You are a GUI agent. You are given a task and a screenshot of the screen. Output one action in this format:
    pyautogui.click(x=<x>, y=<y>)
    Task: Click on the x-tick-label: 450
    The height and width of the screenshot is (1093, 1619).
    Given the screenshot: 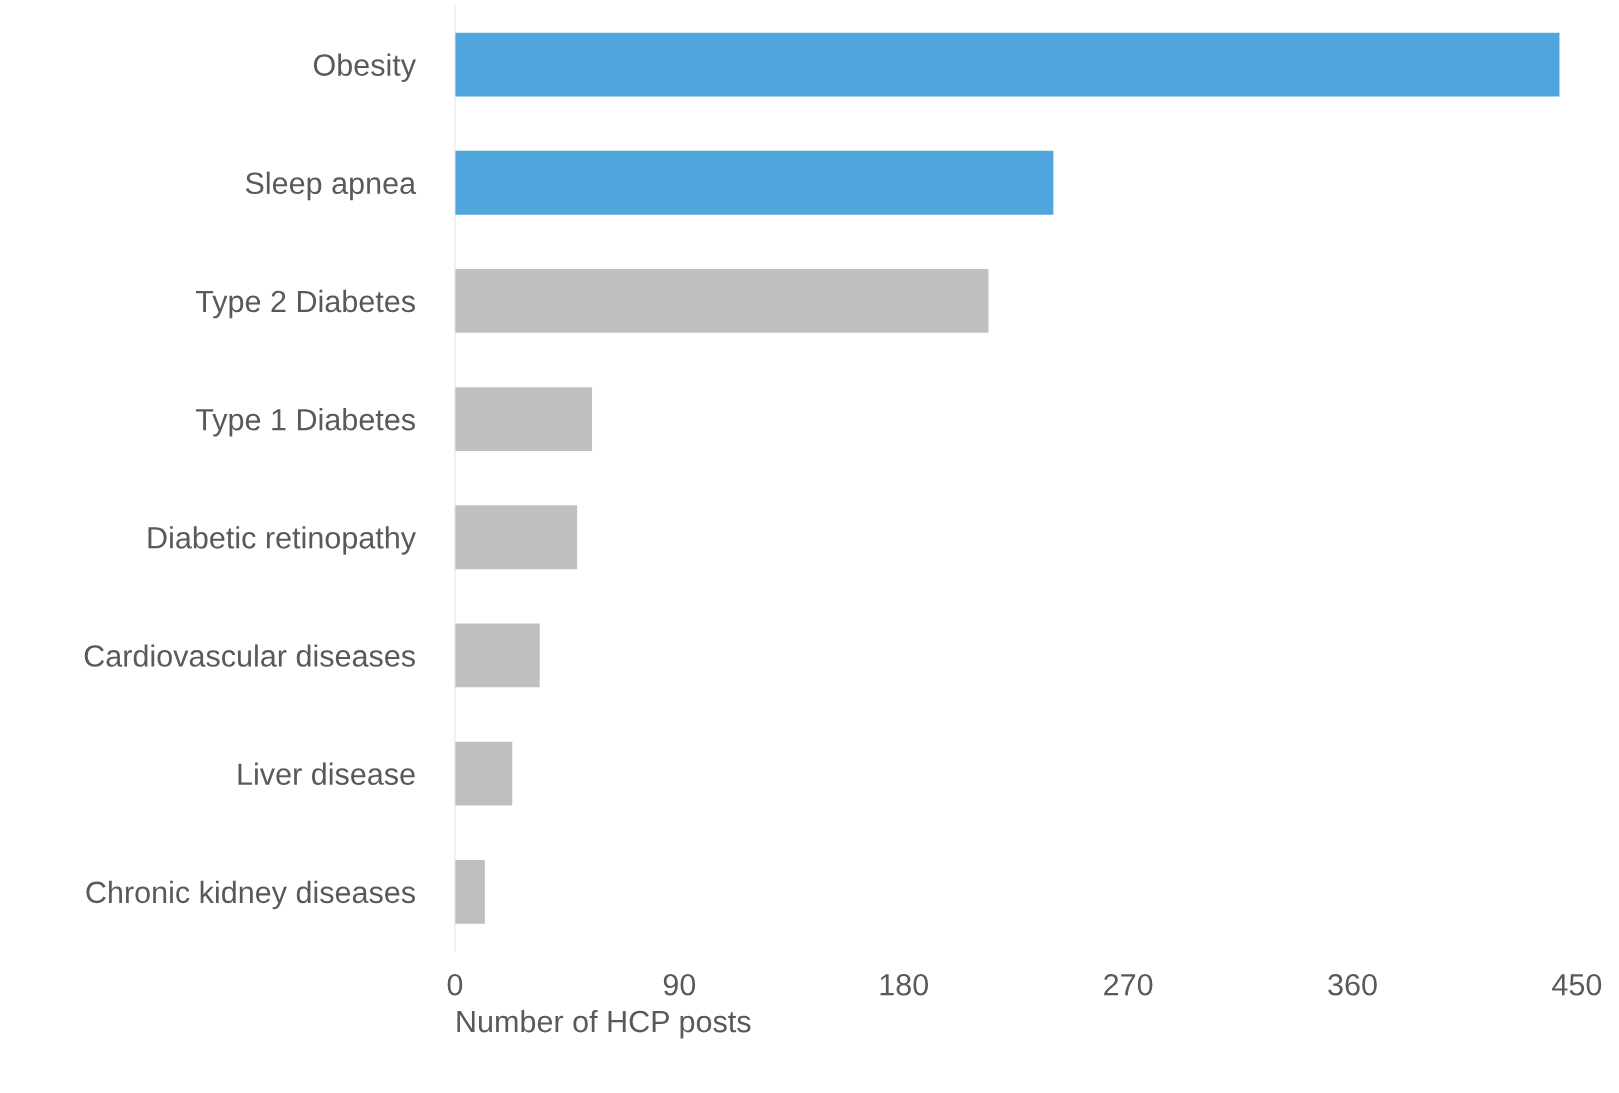 What is the action you would take?
    pyautogui.click(x=1577, y=984)
    